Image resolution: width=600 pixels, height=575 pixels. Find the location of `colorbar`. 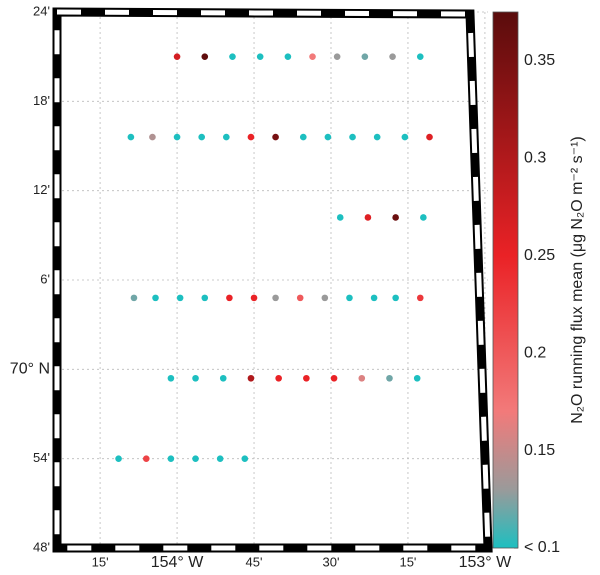

colorbar is located at coordinates (505, 280).